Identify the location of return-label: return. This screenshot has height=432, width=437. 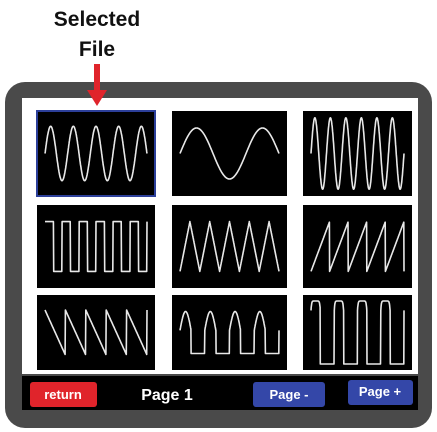
(63, 394).